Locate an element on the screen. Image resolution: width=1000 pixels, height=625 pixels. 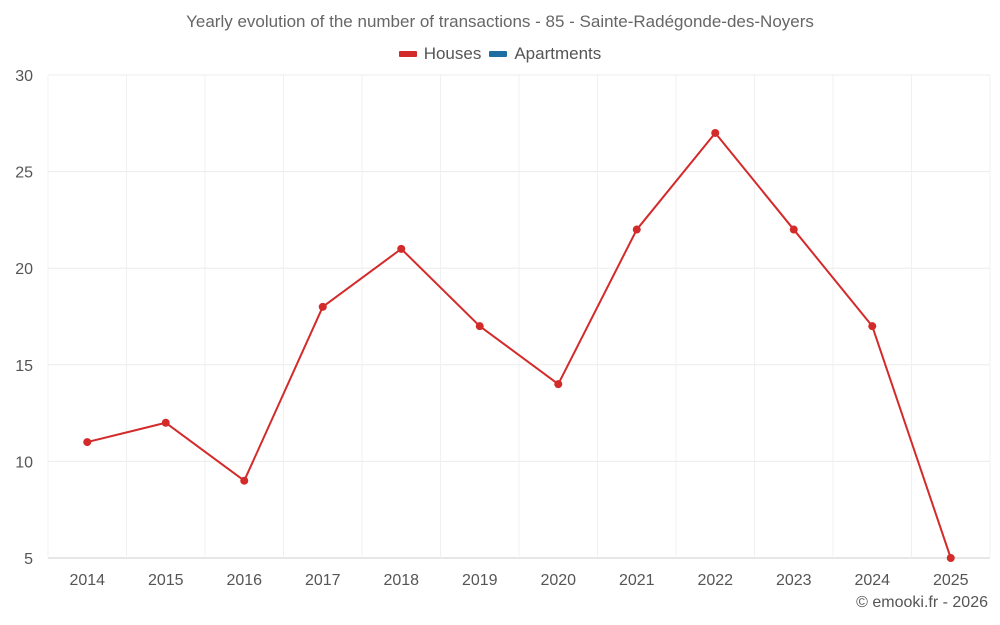
x-tick-label: 2020 is located at coordinates (558, 580).